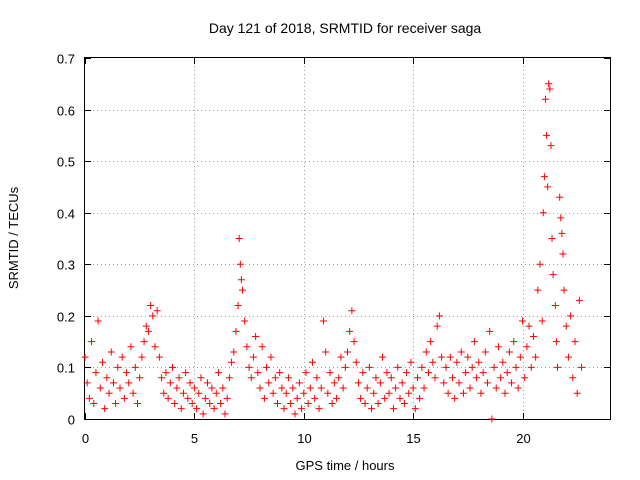 This screenshot has width=640, height=480. I want to click on x-tick-label: 10, so click(304, 438).